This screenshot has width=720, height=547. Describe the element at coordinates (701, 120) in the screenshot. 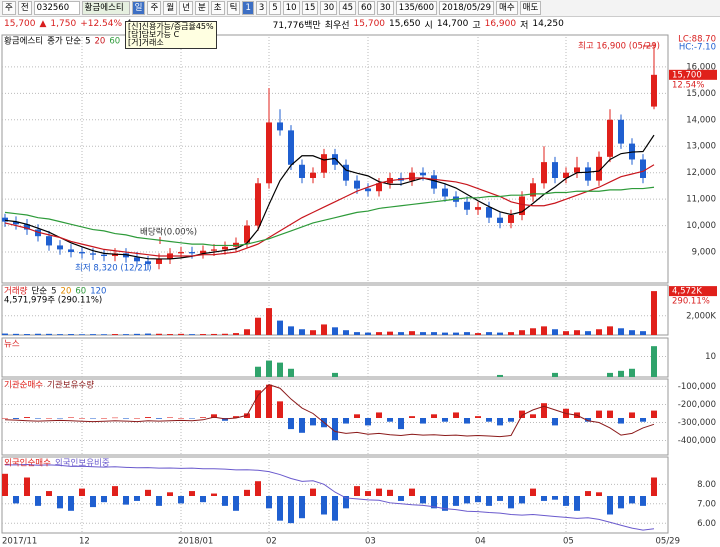

I see `y-tick-label: 14,000` at that location.